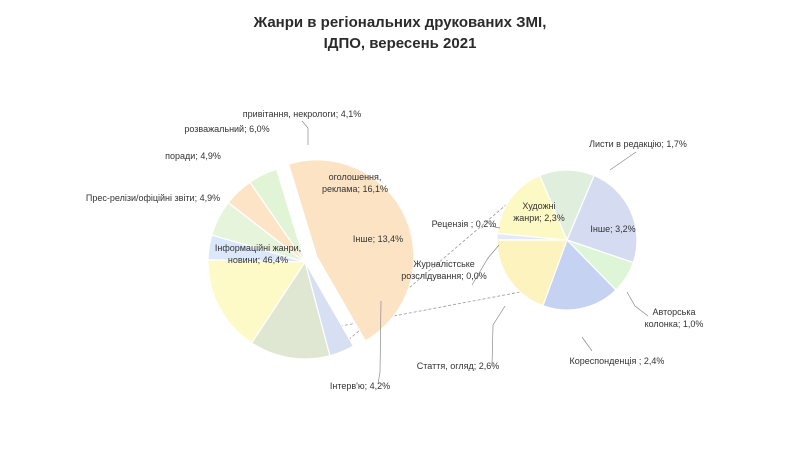  I want to click on main-data-label-оголошення-реклама: оголошення, реклама; 16,1%, so click(355, 183).